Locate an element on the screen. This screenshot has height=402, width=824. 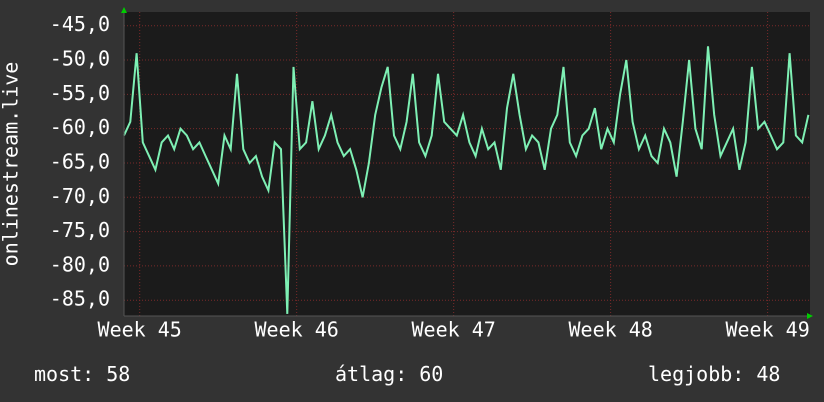
y-tick-label: -65,0 is located at coordinates (80, 161).